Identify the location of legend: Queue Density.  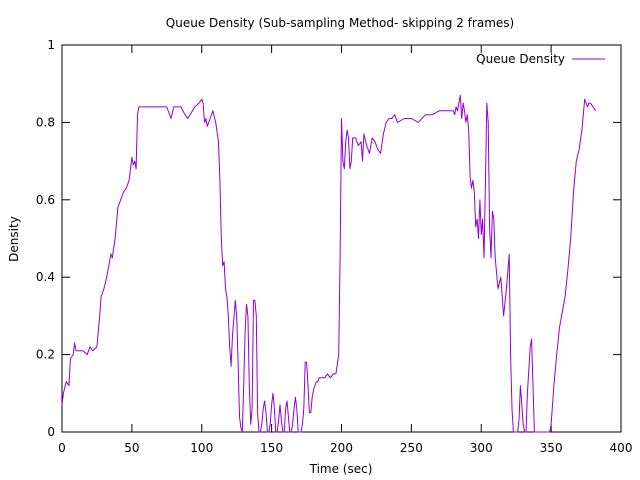
(540, 59).